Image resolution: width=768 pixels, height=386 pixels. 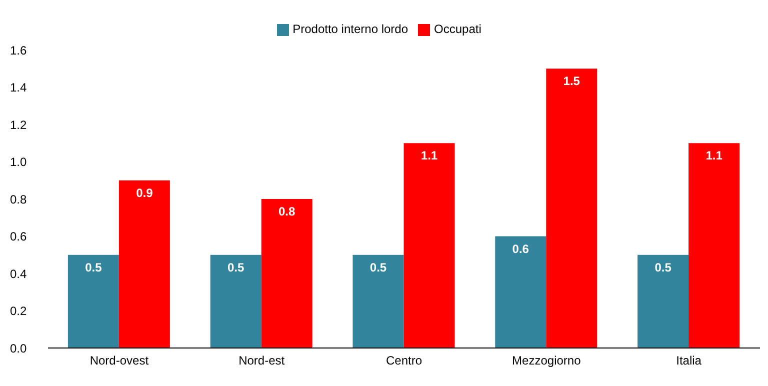 I want to click on y-tick-label: 0.6, so click(x=19, y=237).